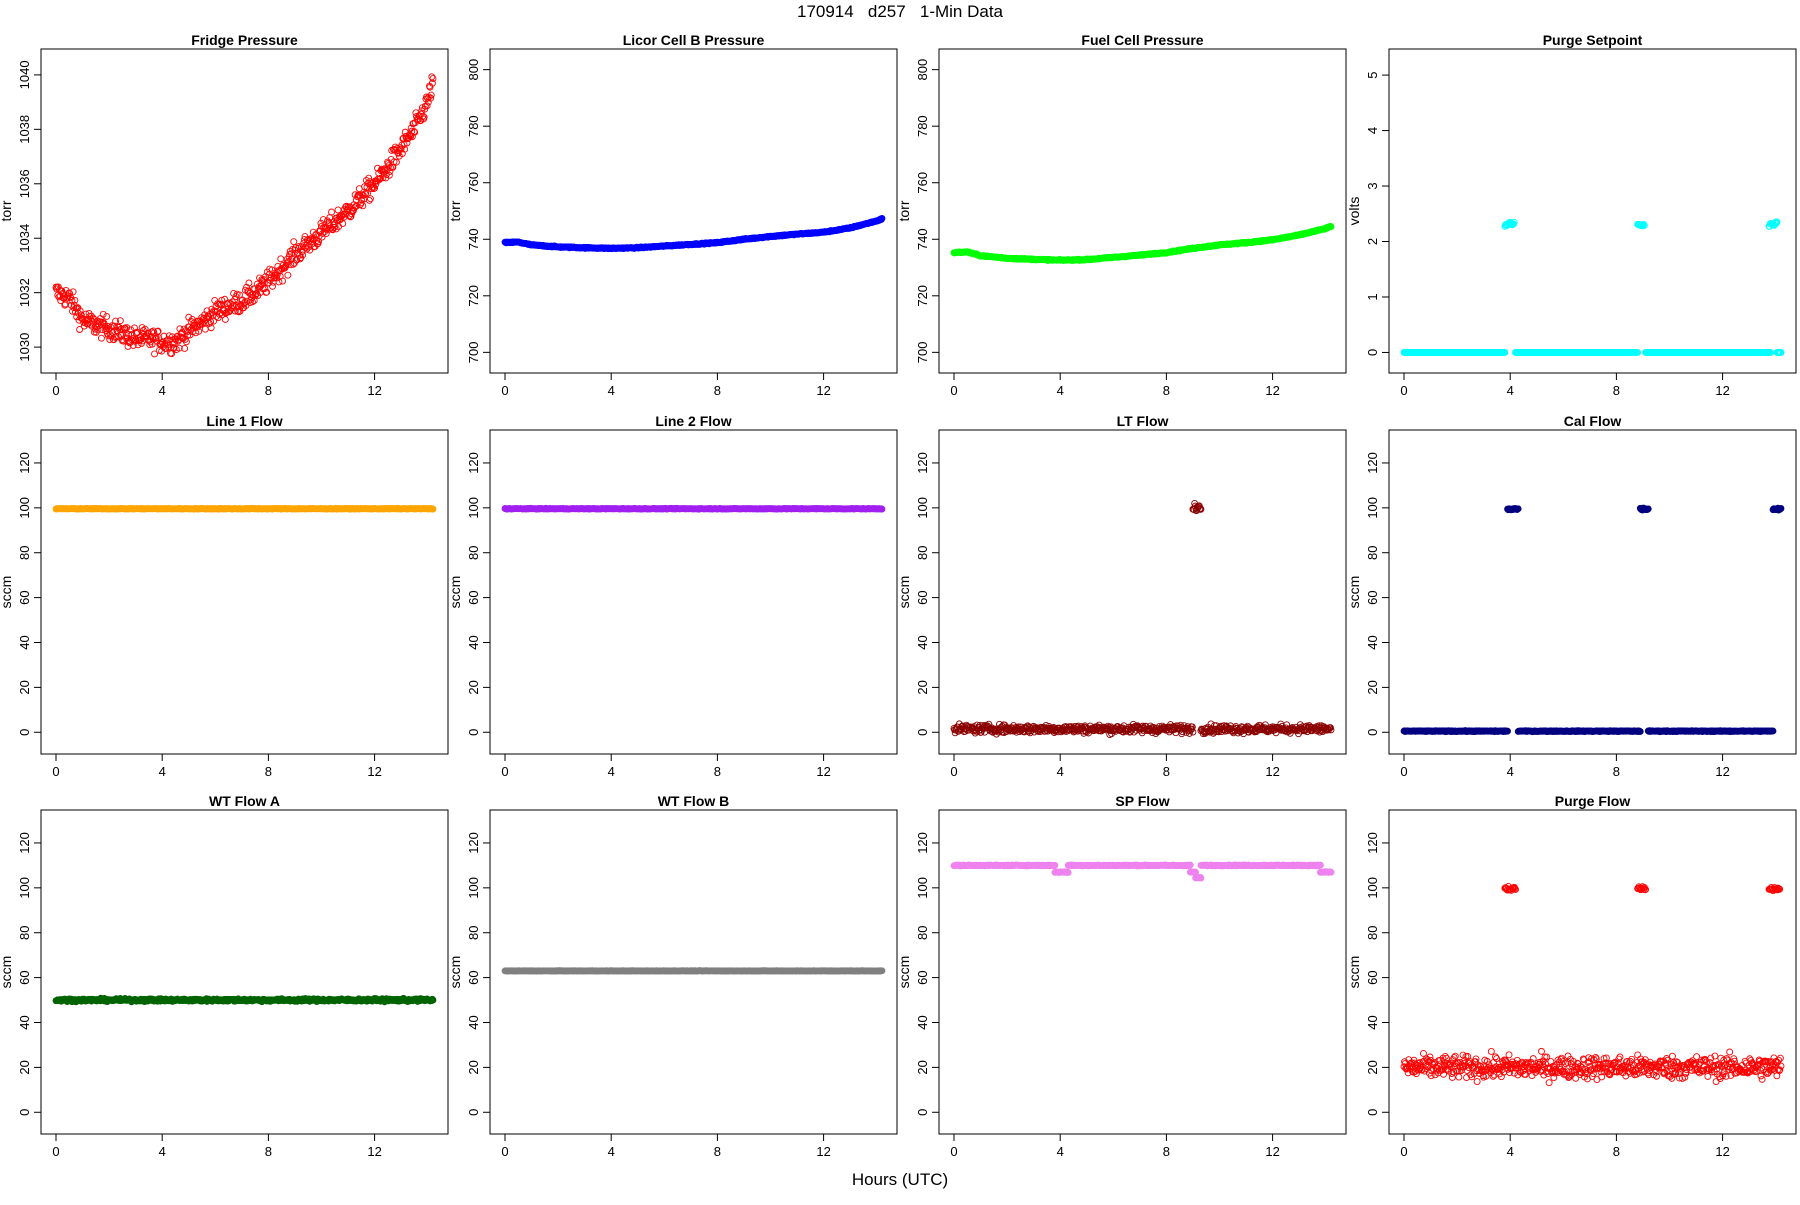 Image resolution: width=1800 pixels, height=1205 pixels. Describe the element at coordinates (24, 74) in the screenshot. I see `y-tick-label: 1040` at that location.